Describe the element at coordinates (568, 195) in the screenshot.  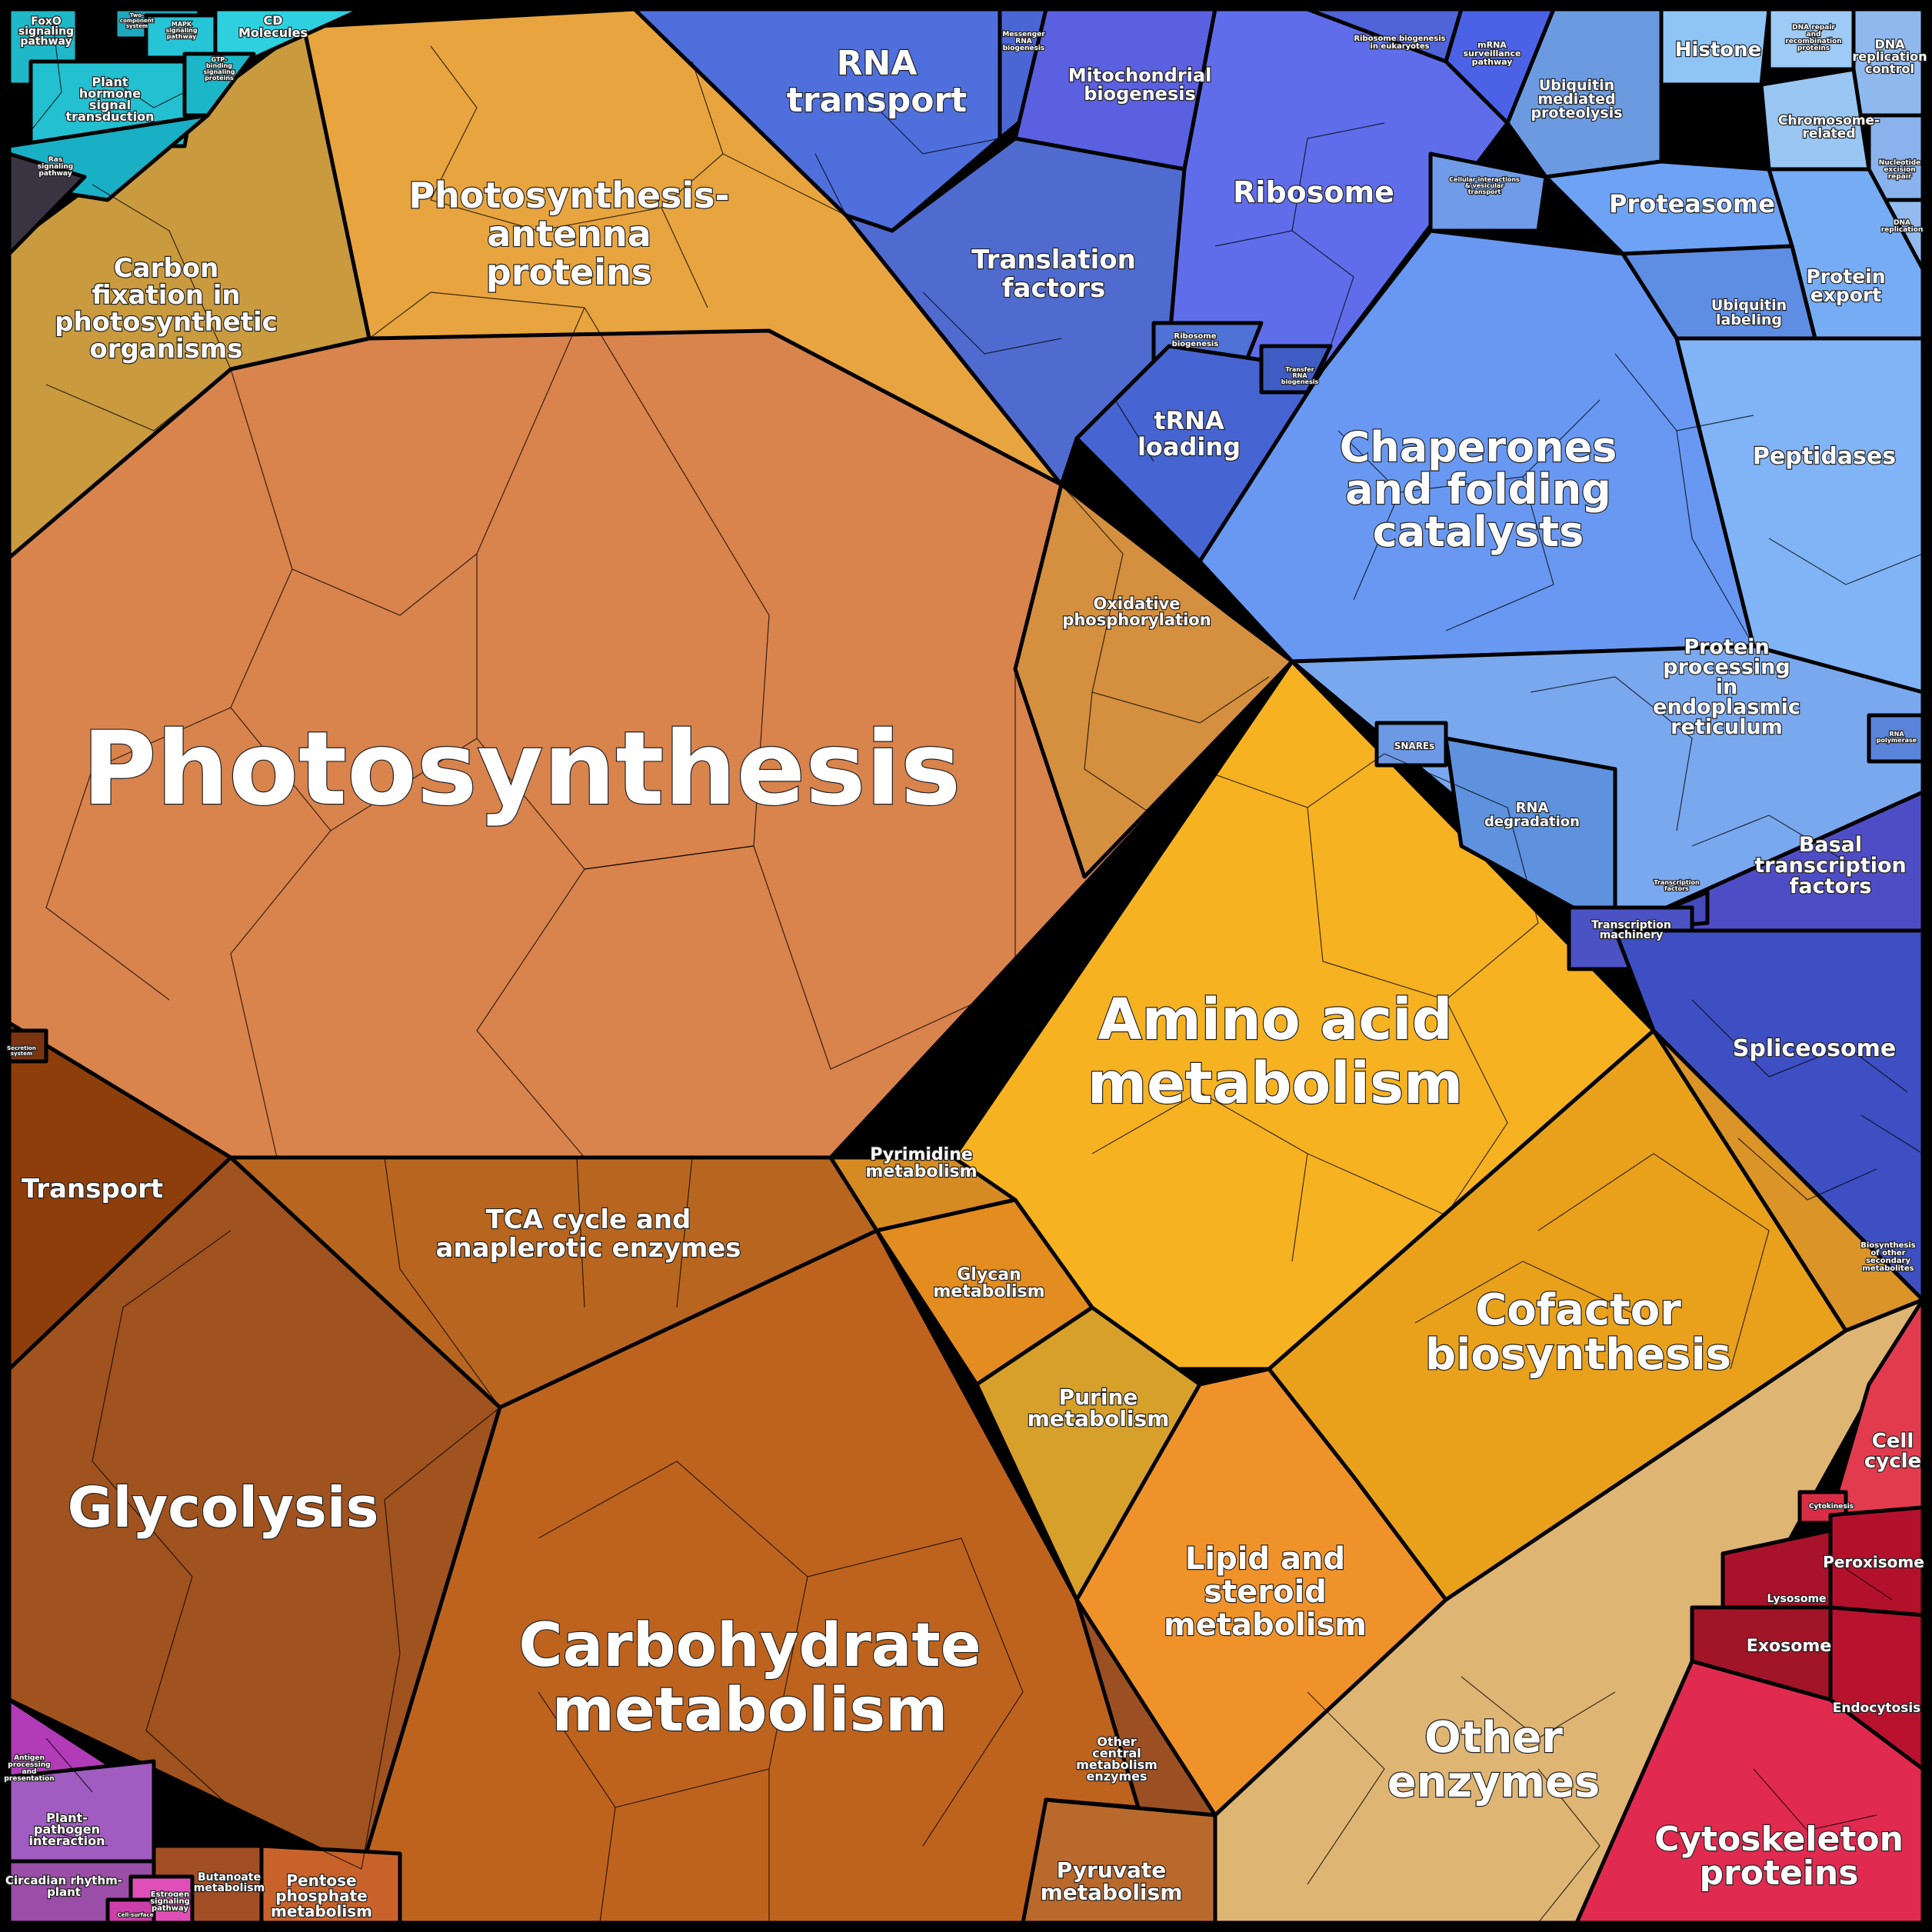
I see `region-label-line: Photosynthesis-` at that location.